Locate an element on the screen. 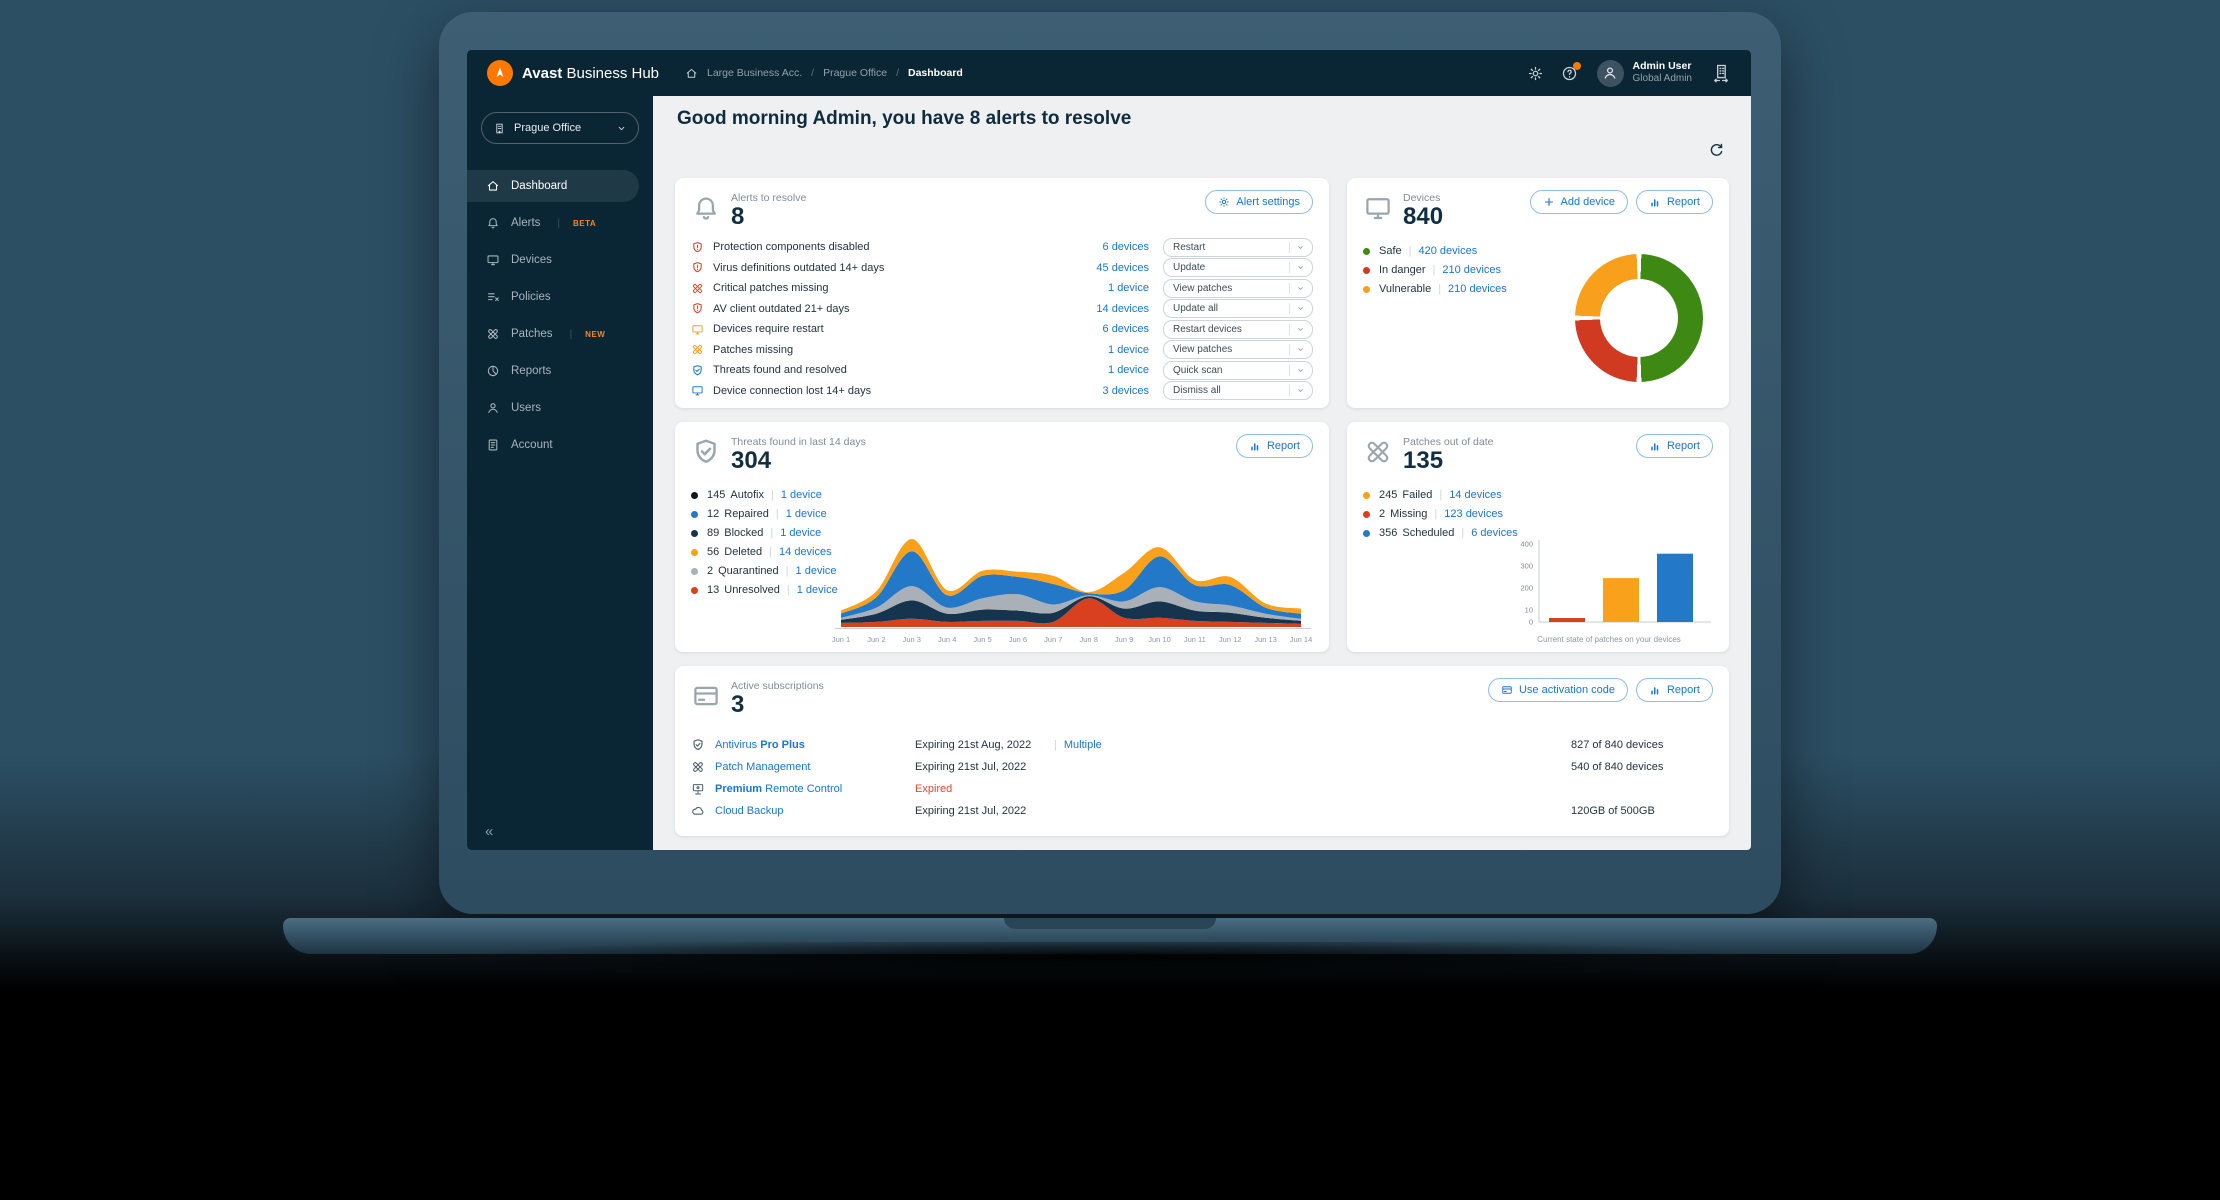 This screenshot has height=1200, width=2220. svg-text: Jun 12 is located at coordinates (1230, 639).